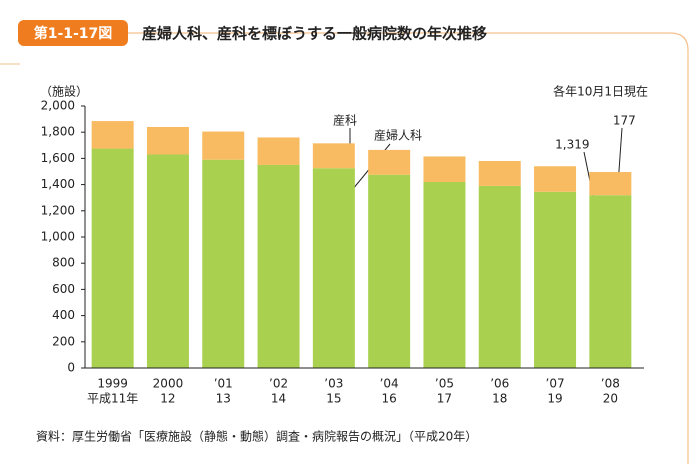 Image resolution: width=689 pixels, height=464 pixels. Describe the element at coordinates (444, 384) in the screenshot. I see `x-tick-label: ’05` at that location.